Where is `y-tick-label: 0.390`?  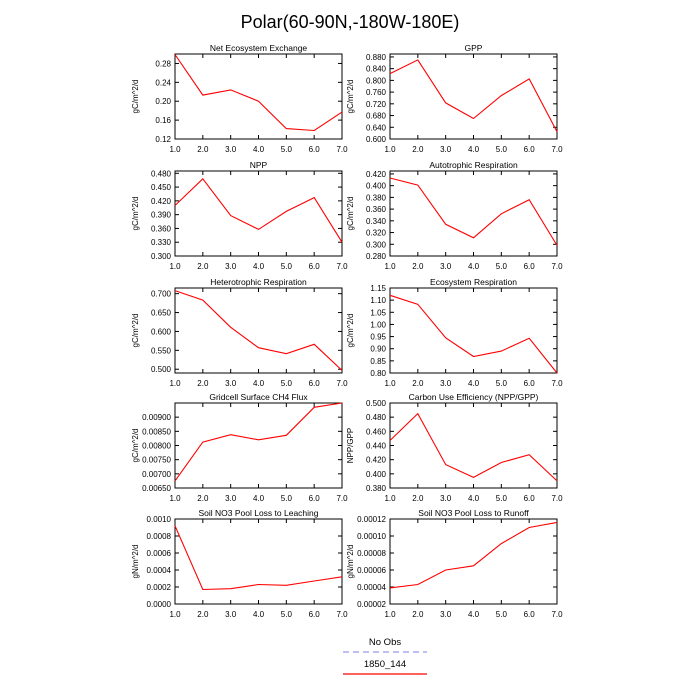 y-tick-label: 0.390 is located at coordinates (161, 215).